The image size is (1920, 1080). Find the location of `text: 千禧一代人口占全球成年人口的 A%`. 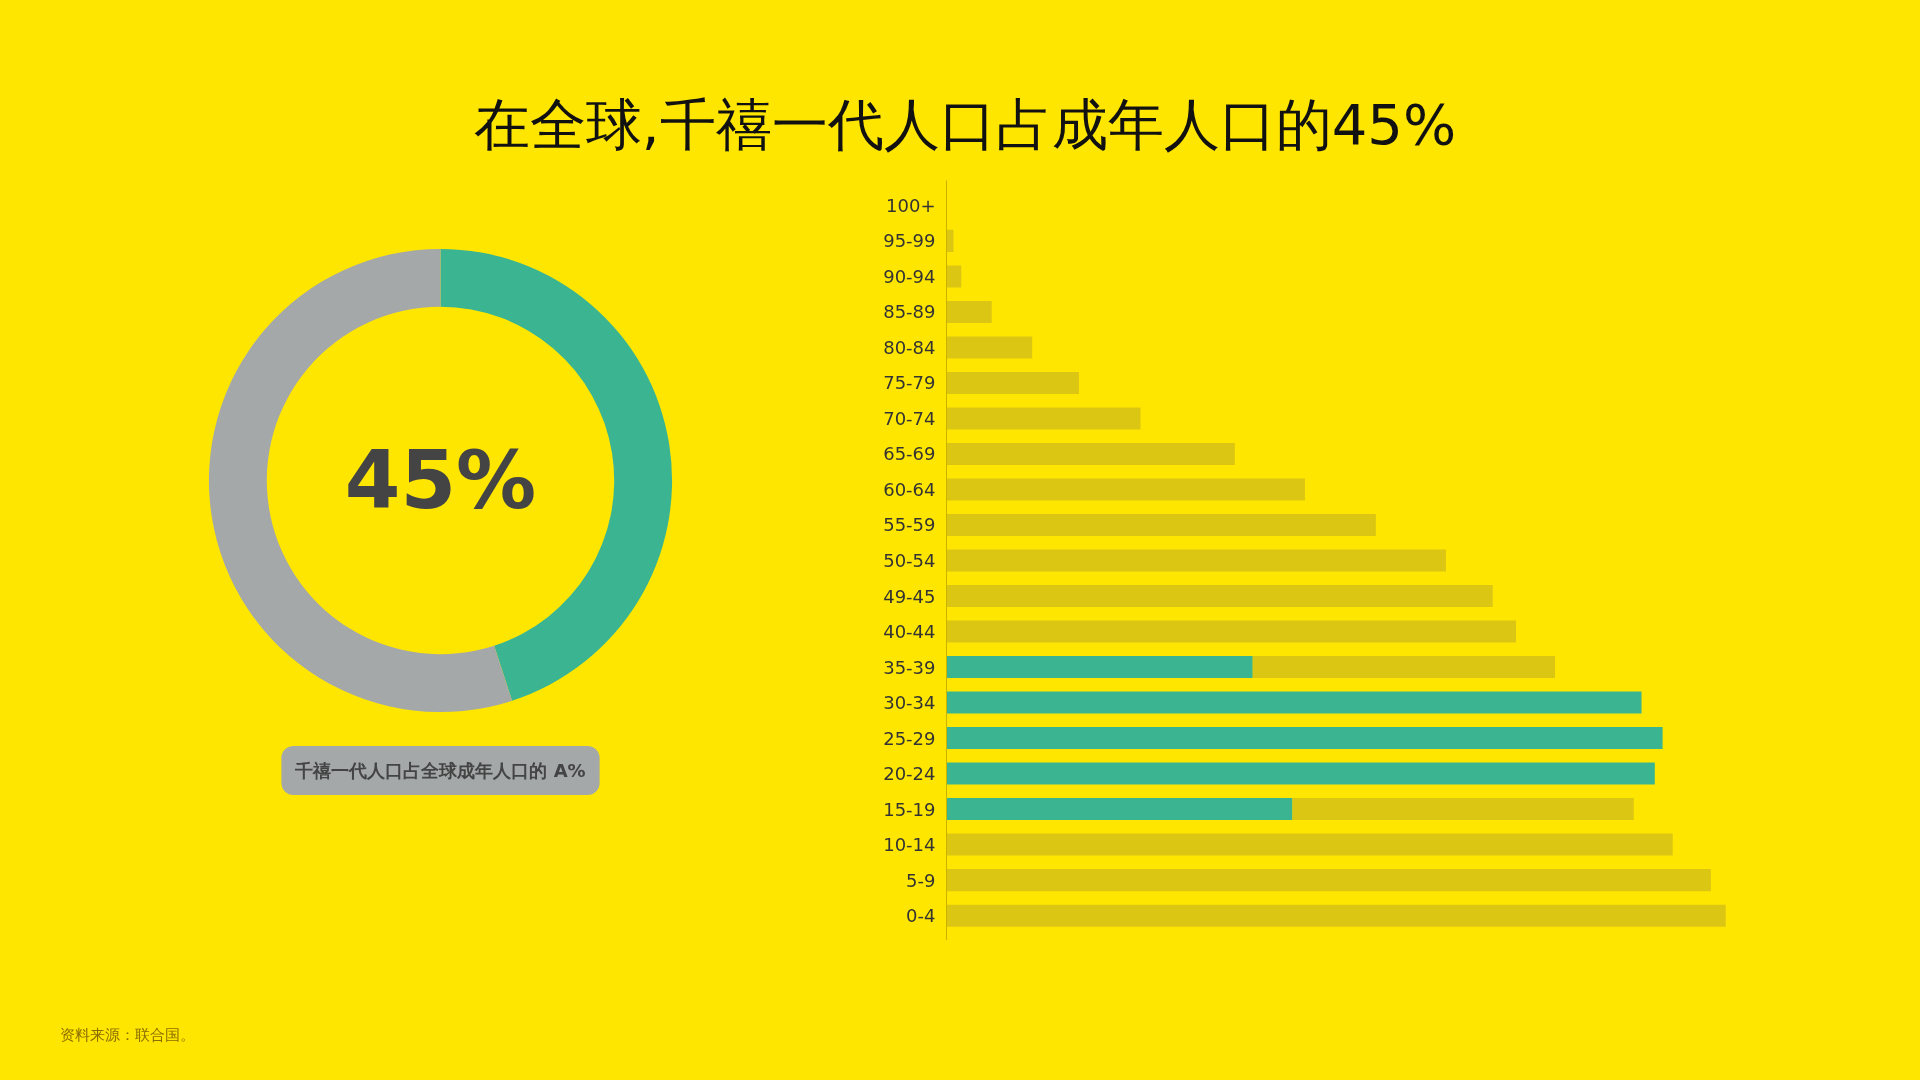

text: 千禧一代人口占全球成年人口的 A% is located at coordinates (440, 770).